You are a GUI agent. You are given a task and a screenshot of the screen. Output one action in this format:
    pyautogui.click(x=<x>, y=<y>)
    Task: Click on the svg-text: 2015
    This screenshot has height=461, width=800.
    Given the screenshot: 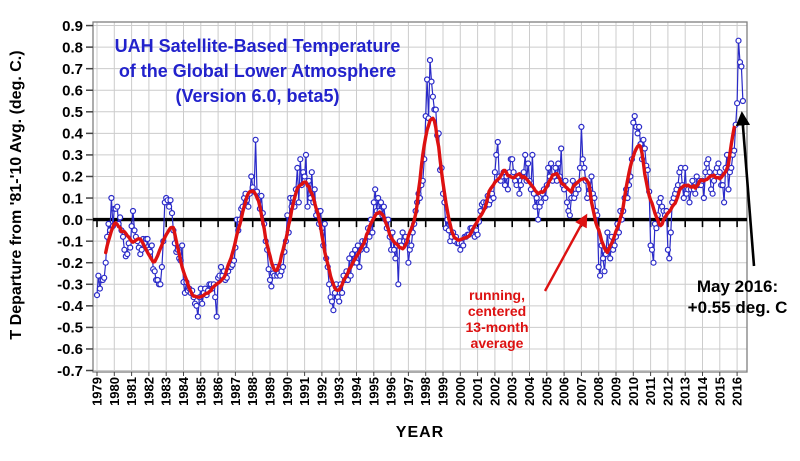 What is the action you would take?
    pyautogui.click(x=719, y=391)
    